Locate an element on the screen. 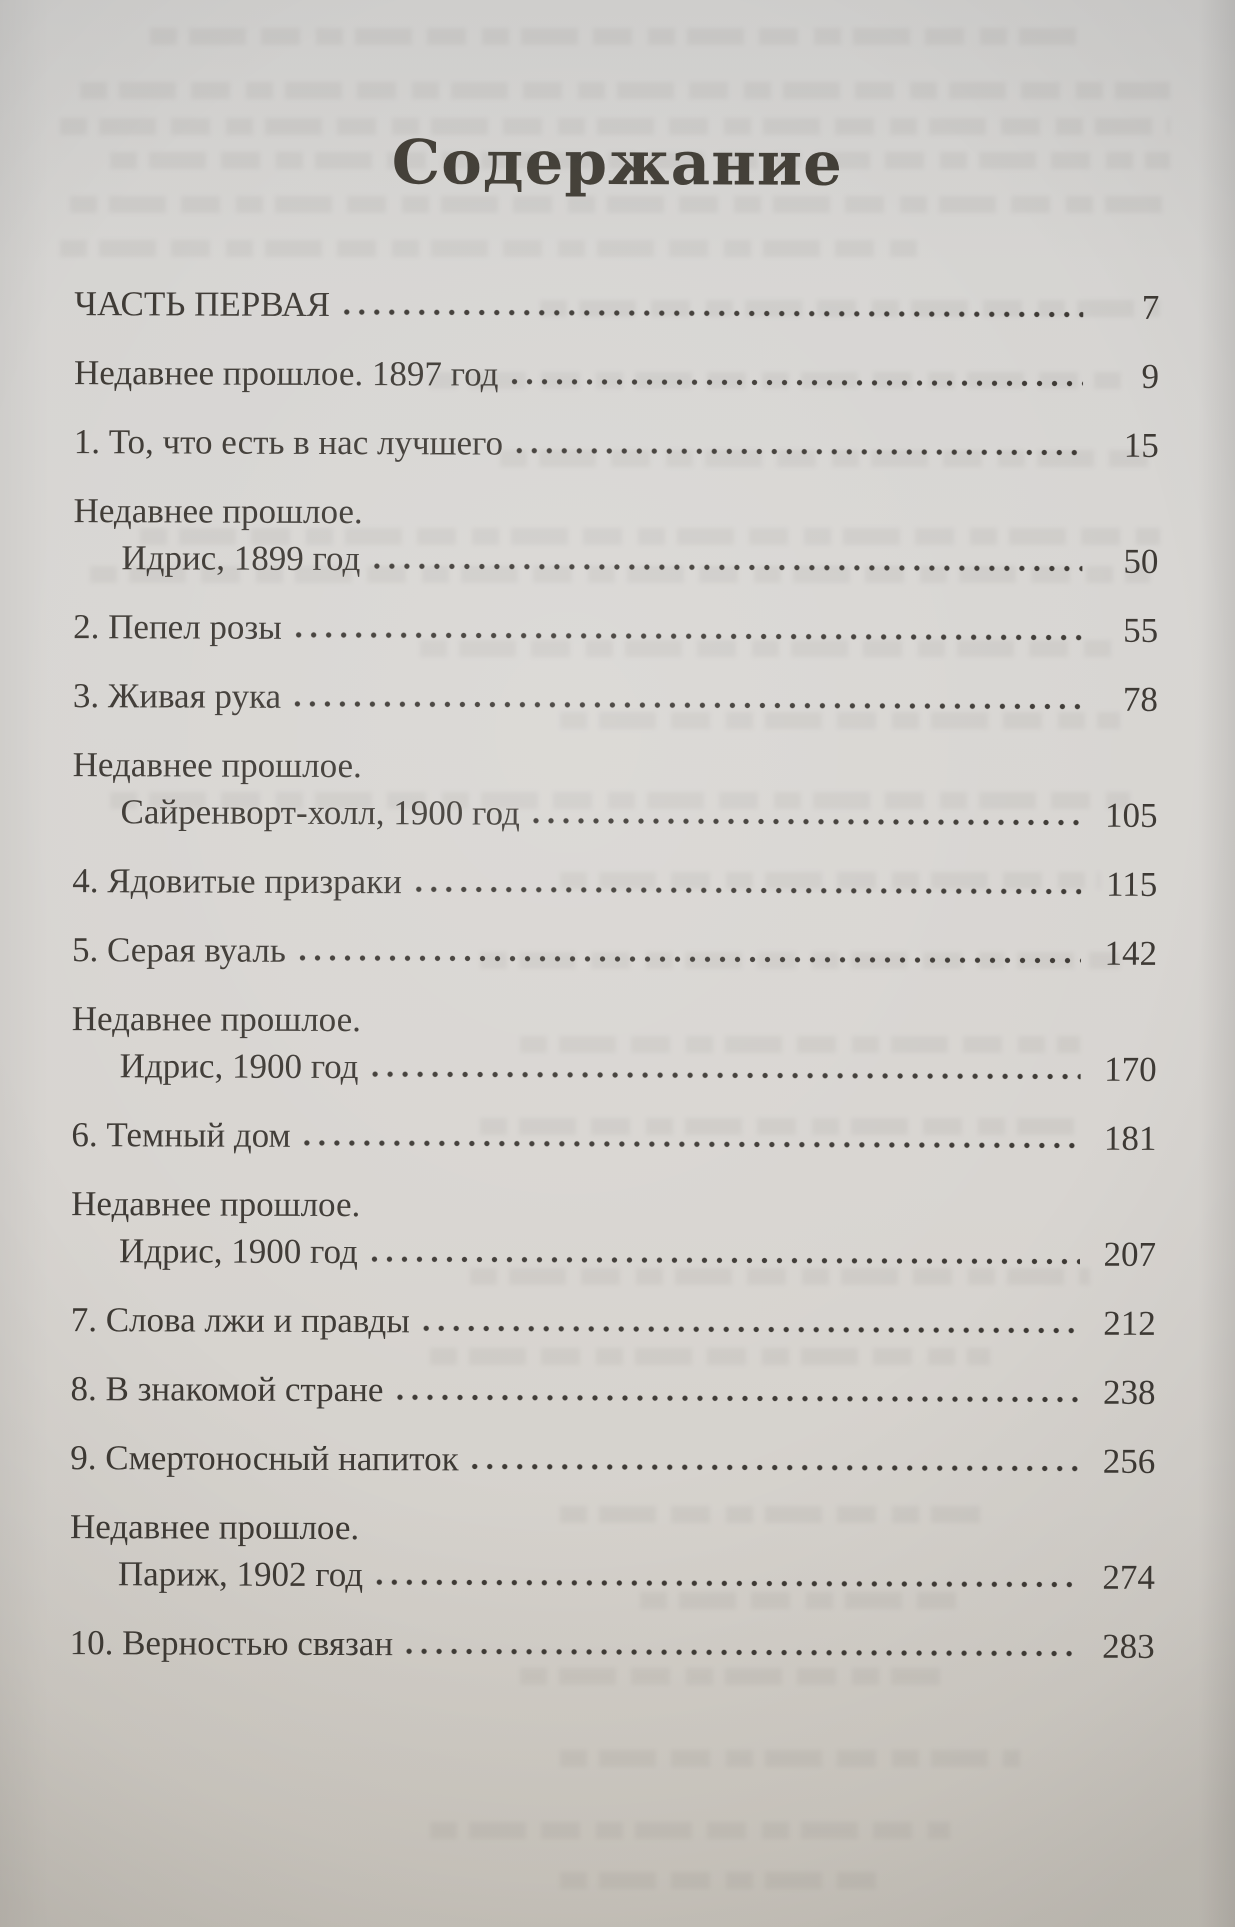 The width and height of the screenshot is (1235, 1929). toc-entry-group: Недавнее прошлое. Париж, 1902 год 274 is located at coordinates (612, 1552).